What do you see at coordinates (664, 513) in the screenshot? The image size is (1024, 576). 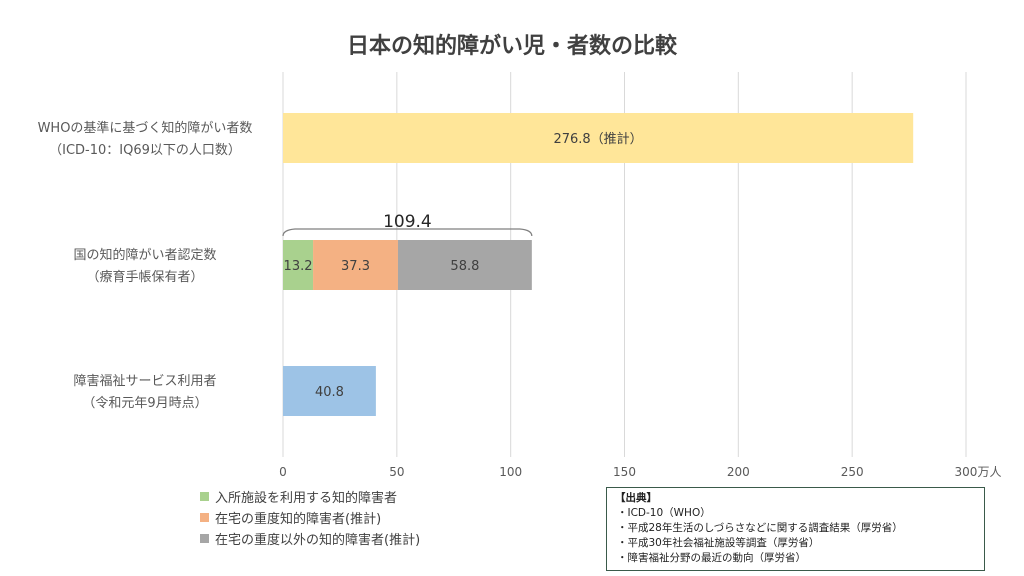 I see `source-line: ・ICD-10（WHO）` at bounding box center [664, 513].